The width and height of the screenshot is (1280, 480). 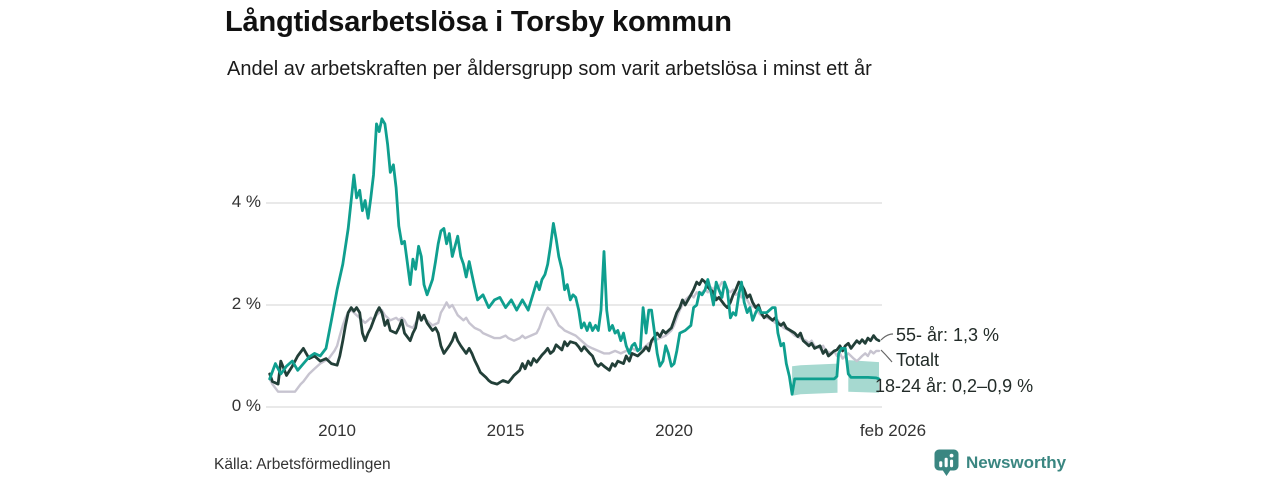 I want to click on series-line-totalt, so click(x=574, y=336).